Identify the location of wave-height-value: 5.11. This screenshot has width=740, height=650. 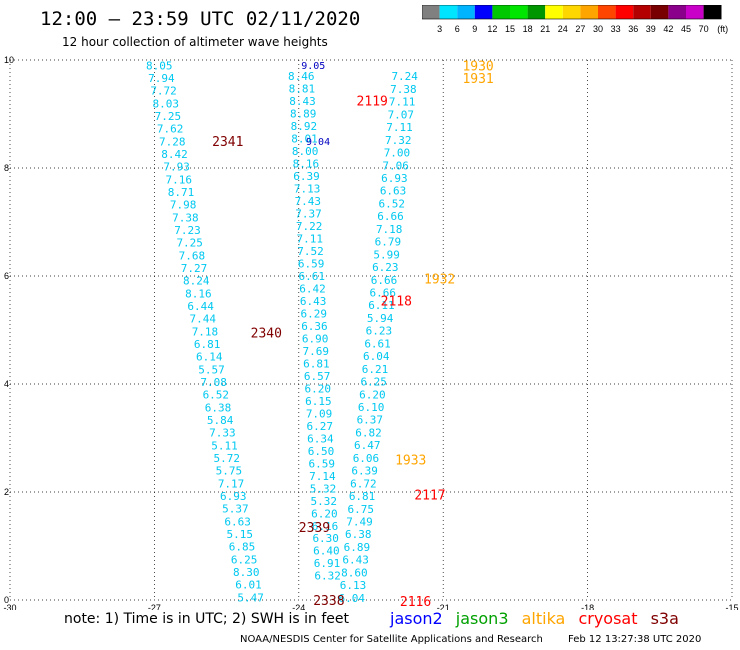
(224, 445).